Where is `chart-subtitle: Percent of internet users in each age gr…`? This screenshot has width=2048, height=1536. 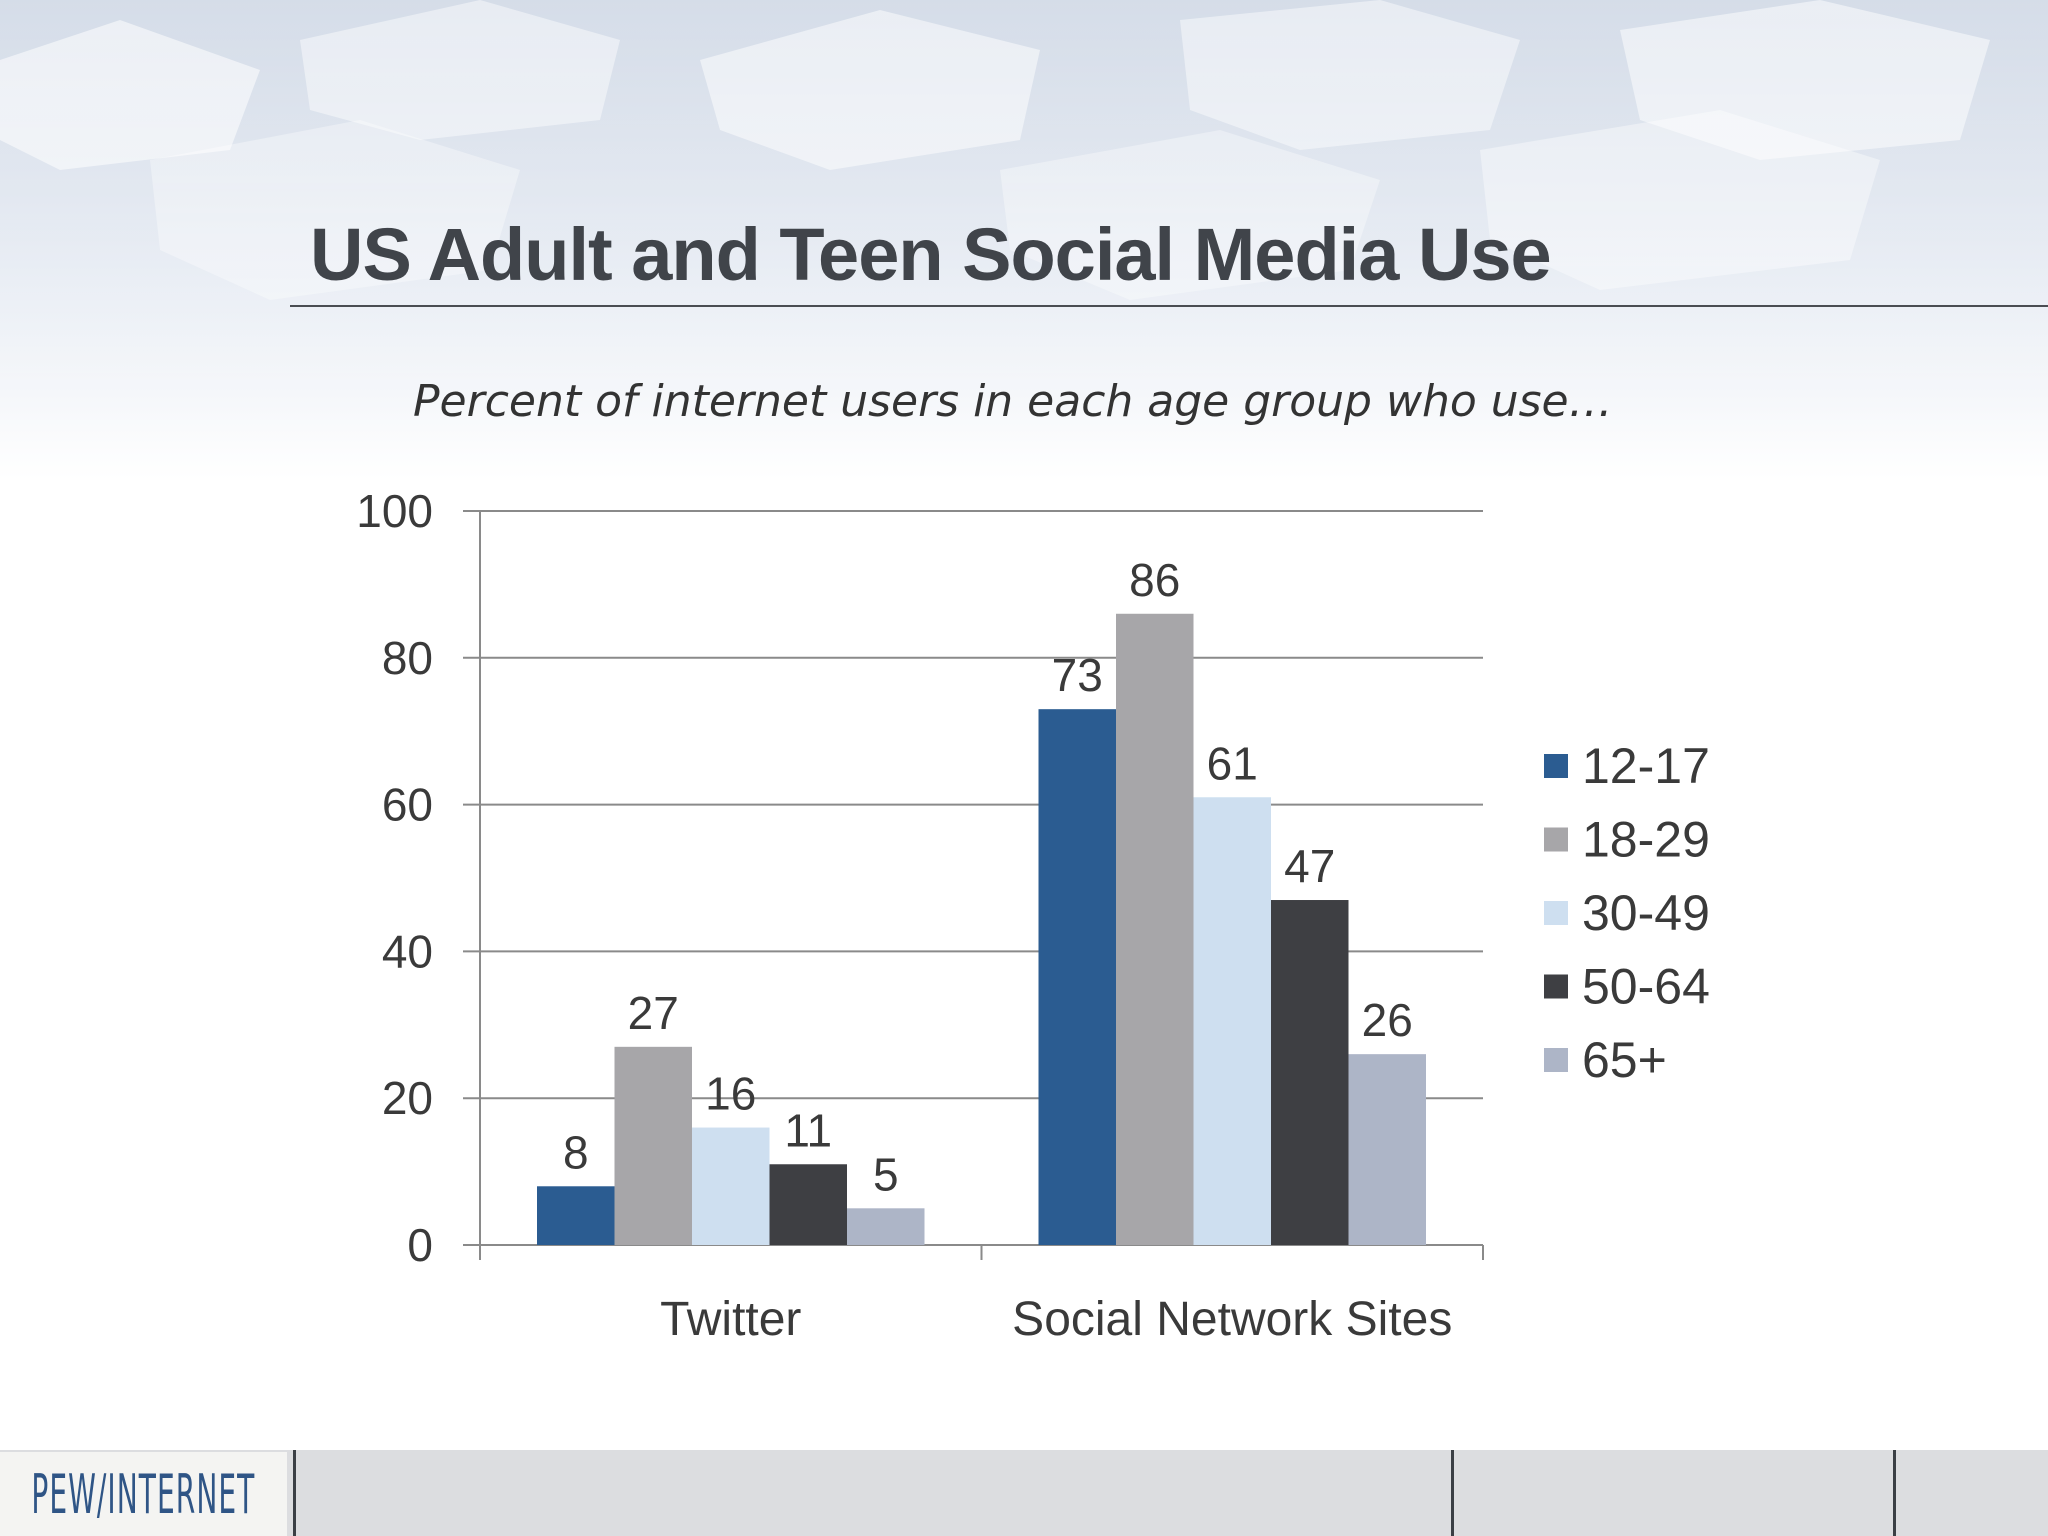 chart-subtitle: Percent of internet users in each age gr… is located at coordinates (1013, 401).